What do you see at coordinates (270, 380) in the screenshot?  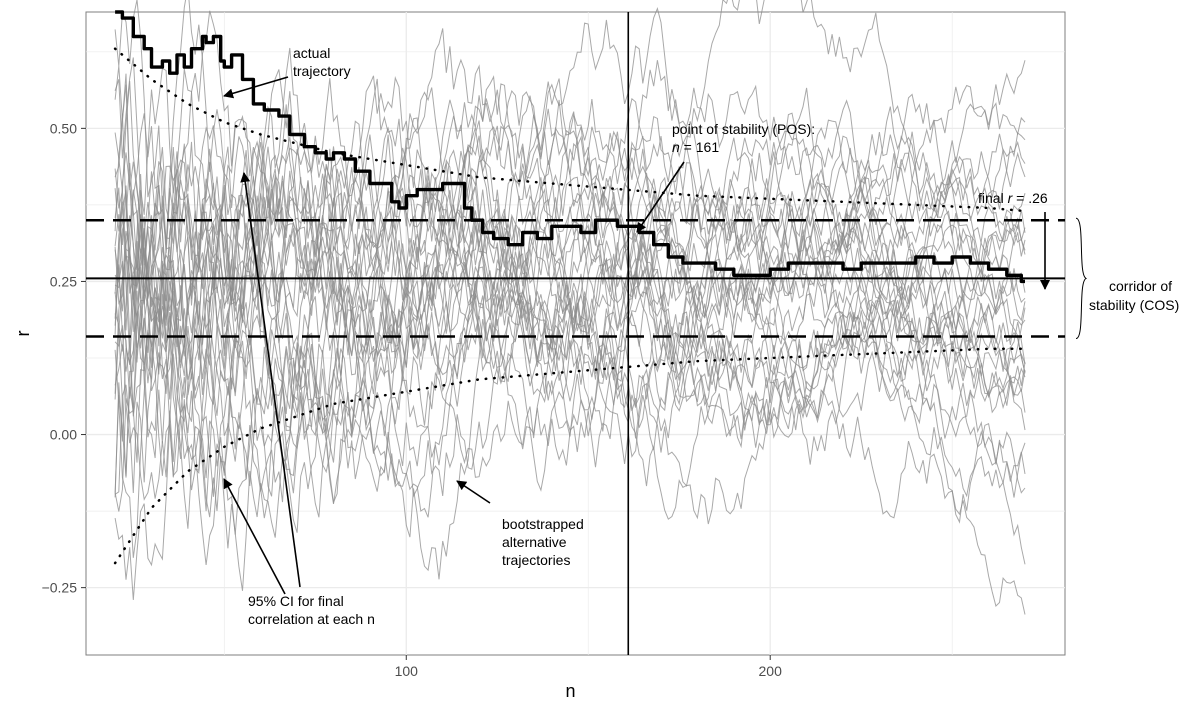 I see `arrow-ci-upper` at bounding box center [270, 380].